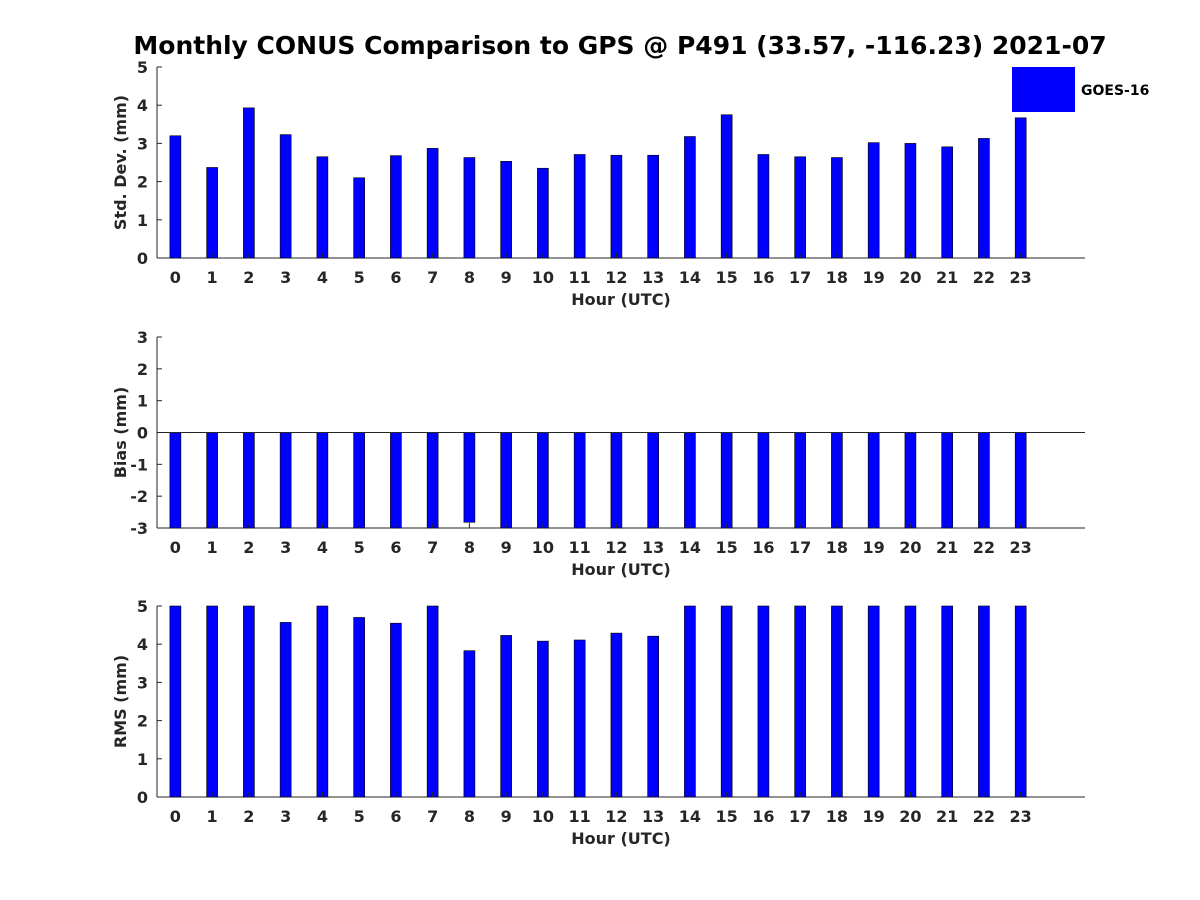  I want to click on x-tick-label: 16, so click(763, 547).